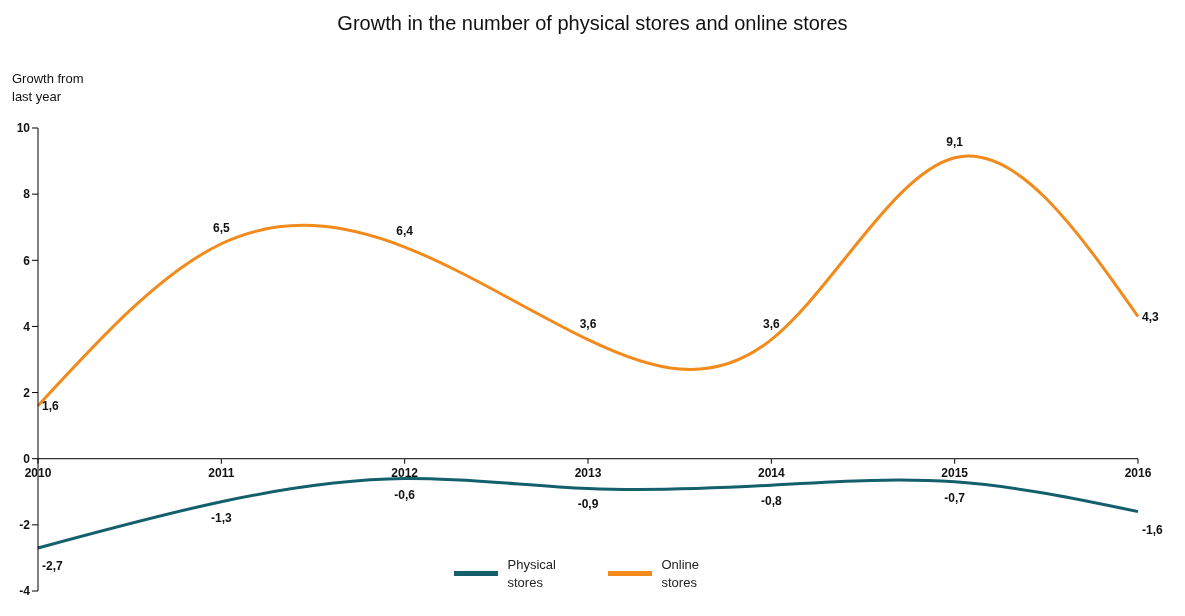 The image size is (1185, 616). I want to click on legend-label: Online stores, so click(681, 574).